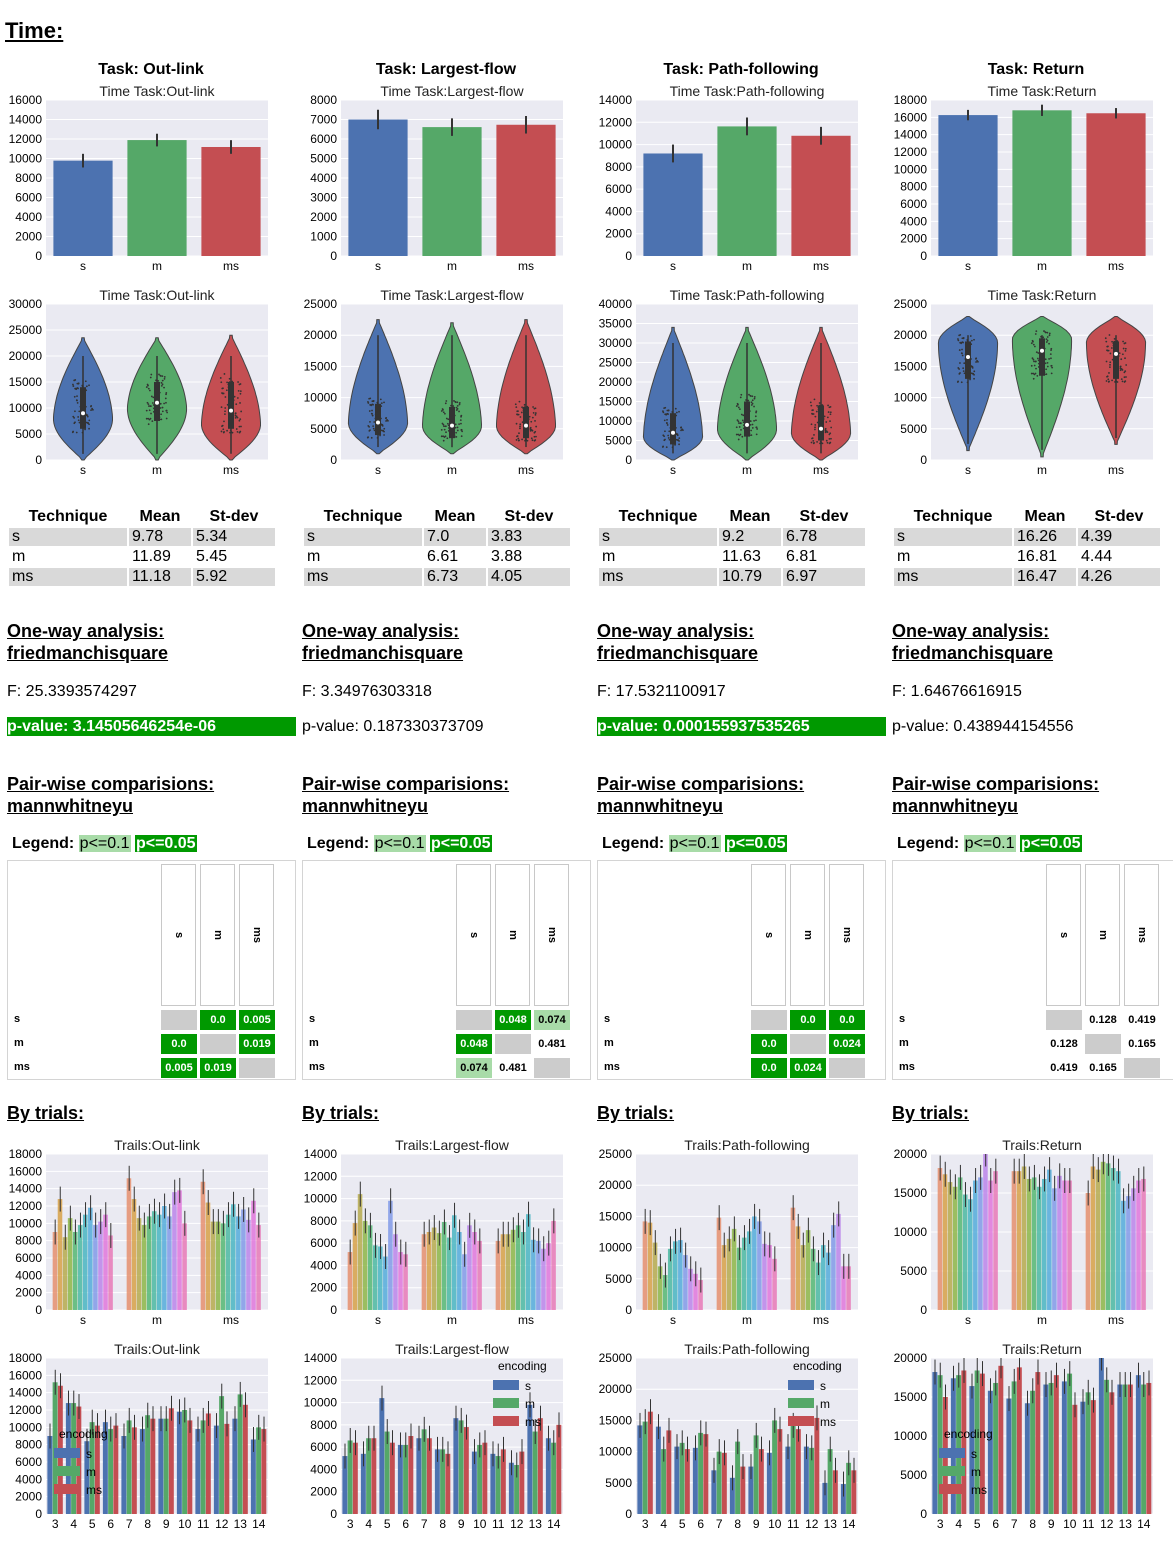 The height and width of the screenshot is (1555, 1173). Describe the element at coordinates (618, 441) in the screenshot. I see `y-tick-label: 5000` at that location.